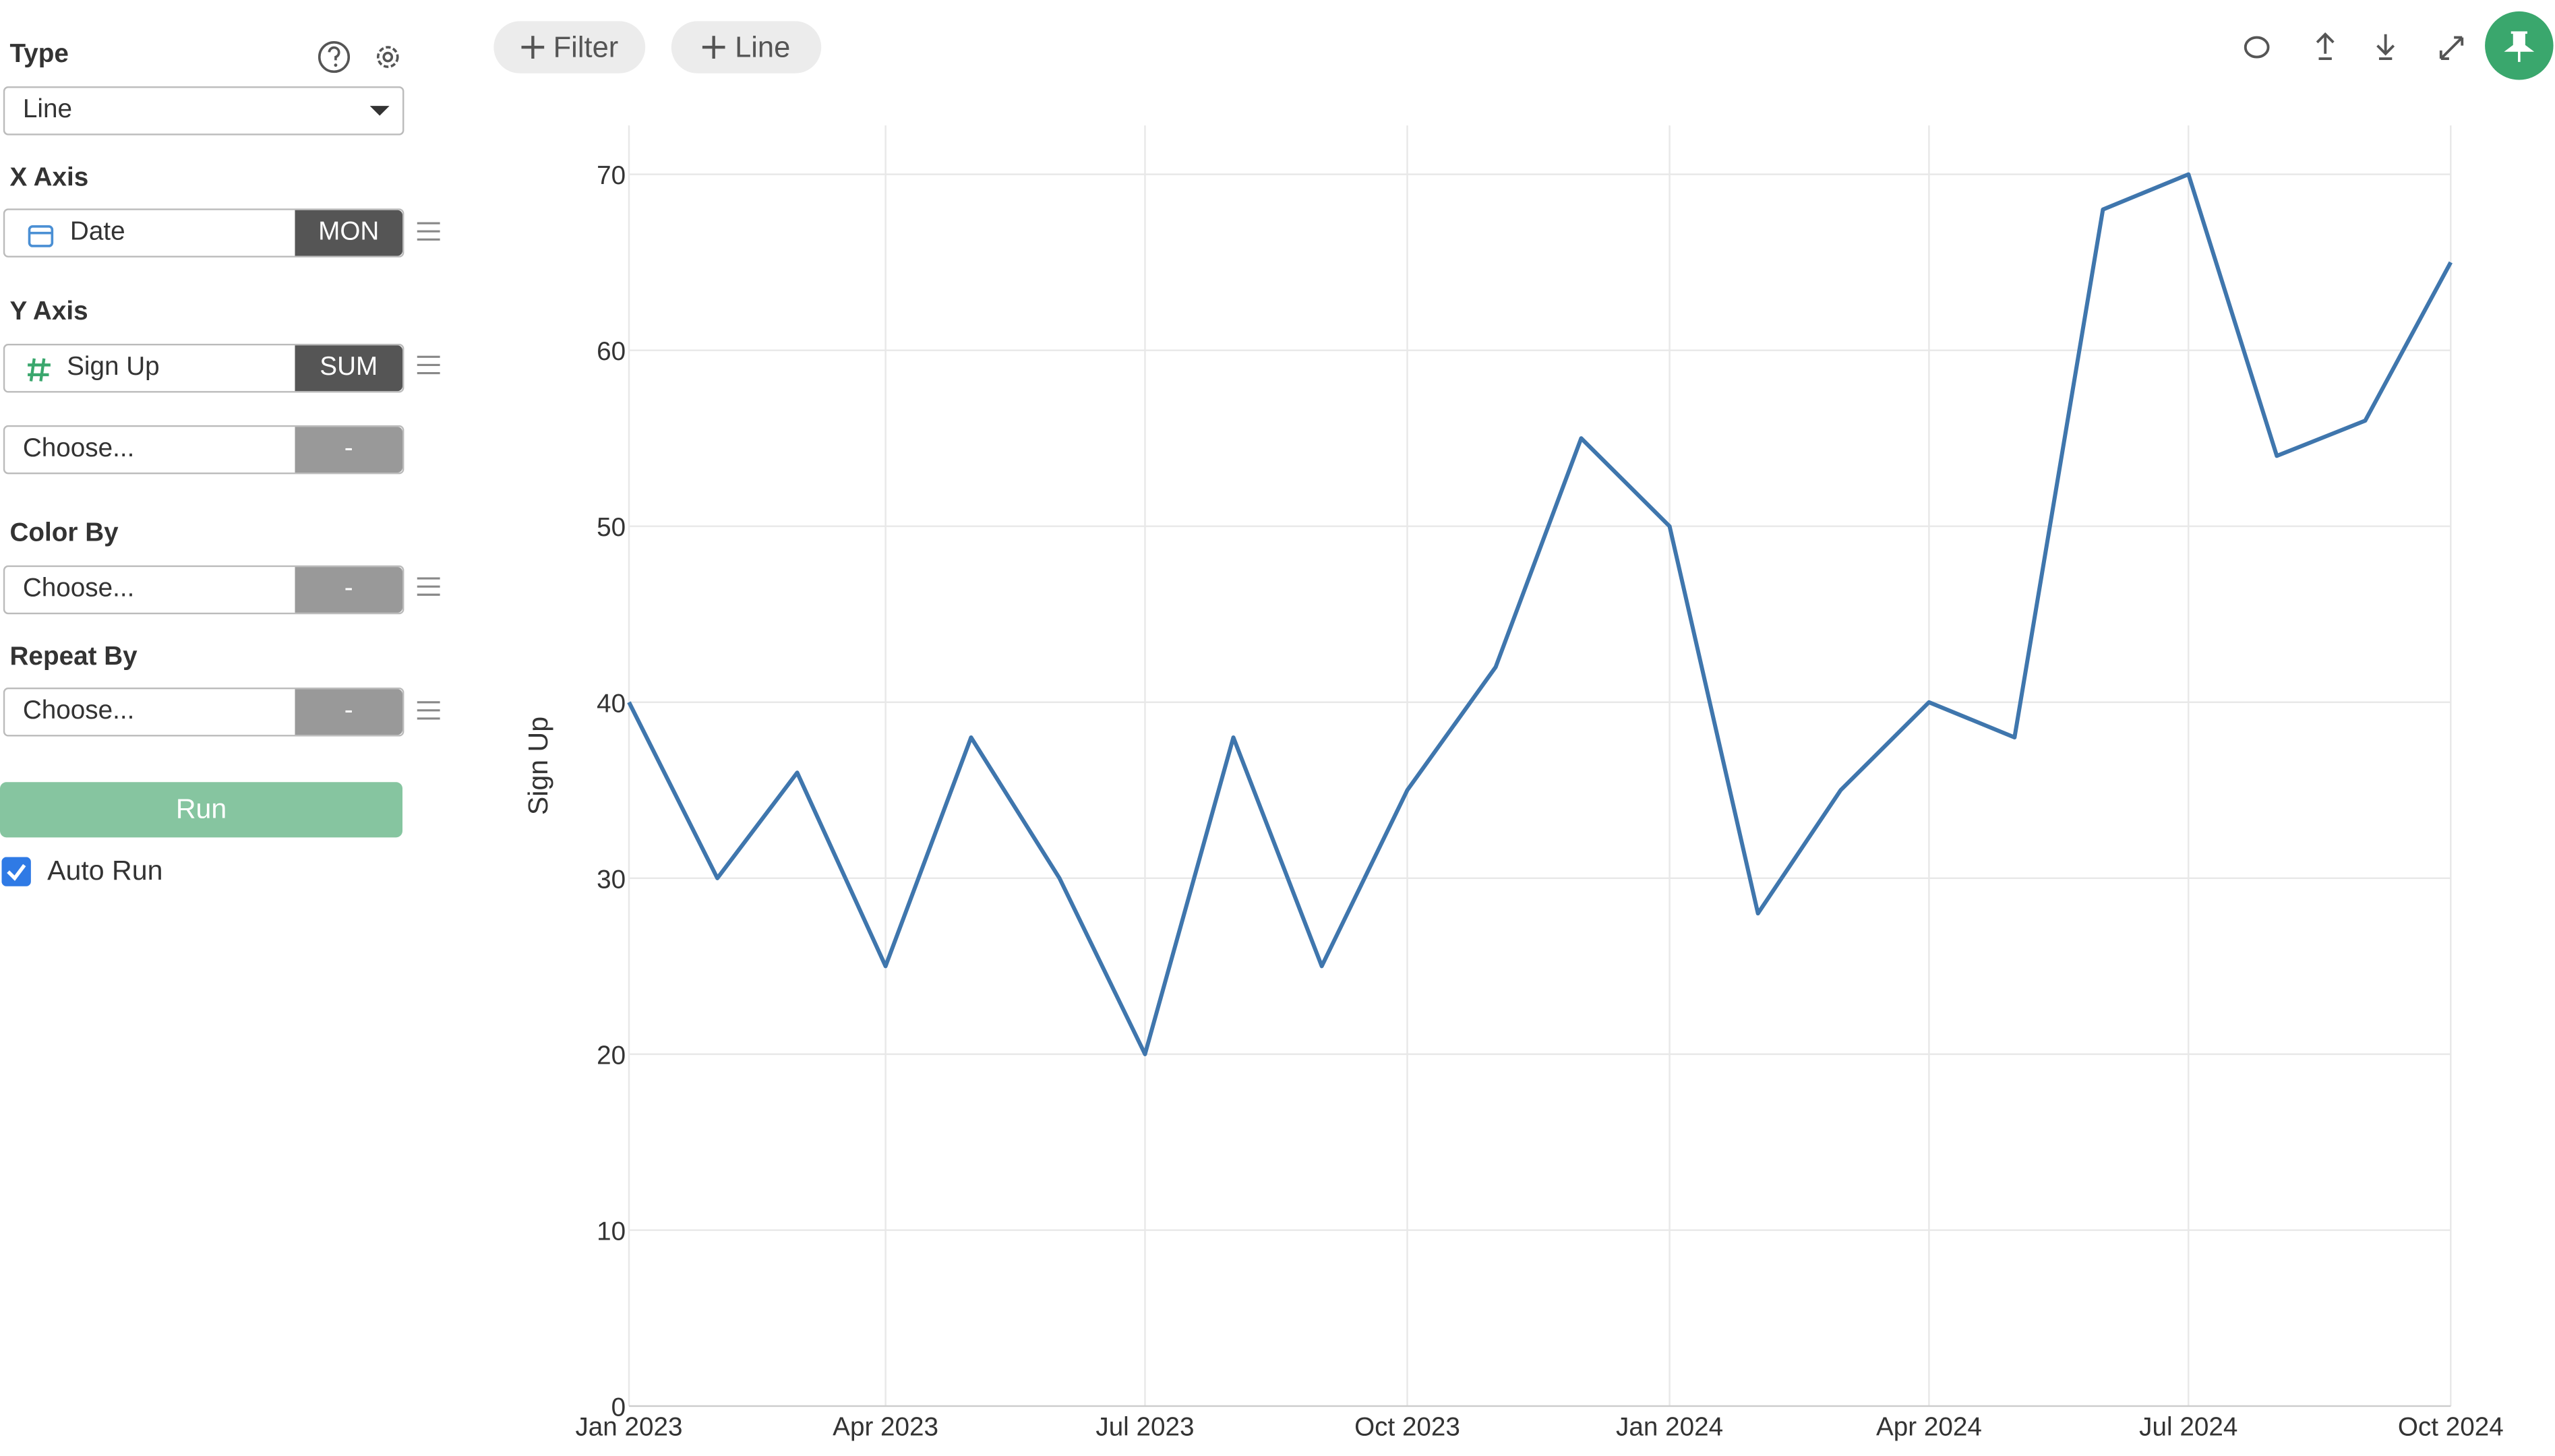 Image resolution: width=2555 pixels, height=1456 pixels. I want to click on line-button: Line, so click(746, 47).